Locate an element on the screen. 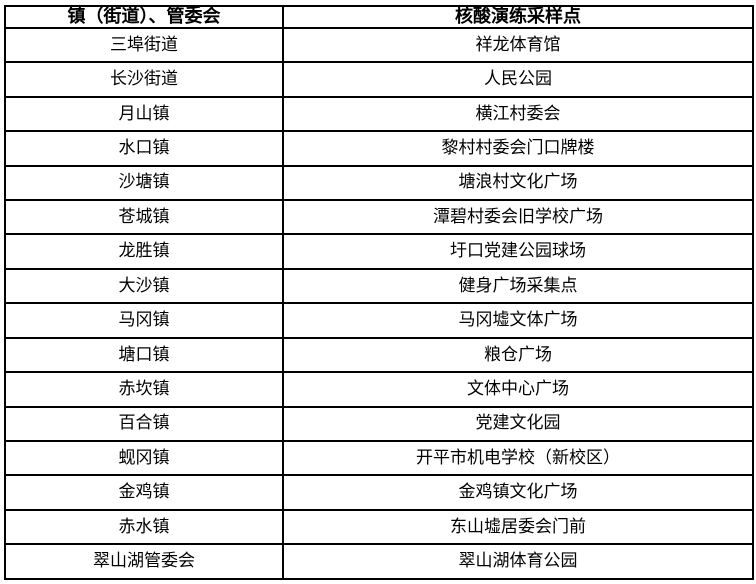  column-header-town: 镇（街道）、管委会 is located at coordinates (144, 17).